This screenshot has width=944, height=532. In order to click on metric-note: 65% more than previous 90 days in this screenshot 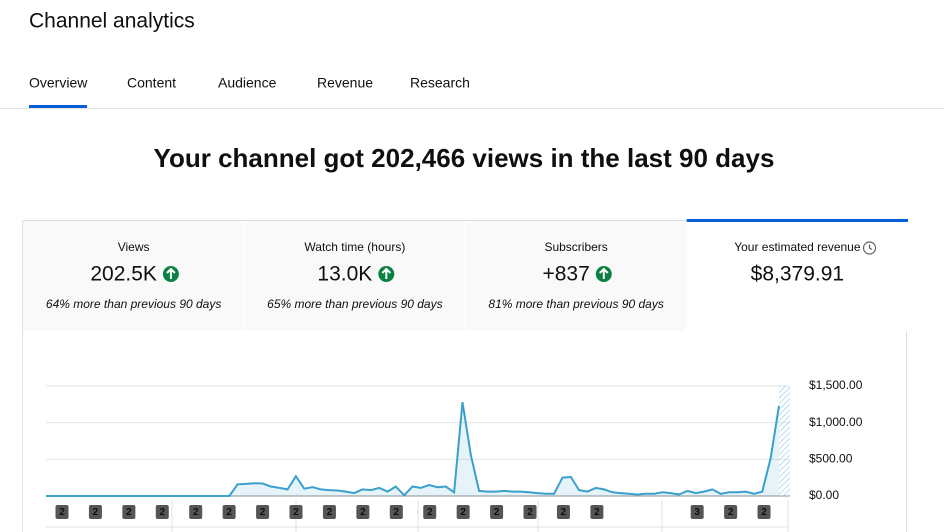, I will do `click(354, 304)`.